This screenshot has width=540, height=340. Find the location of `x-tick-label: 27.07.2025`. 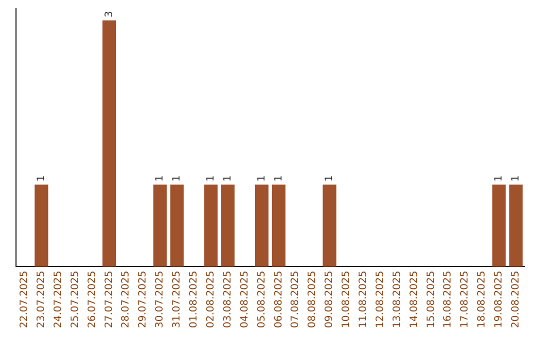

x-tick-label: 27.07.2025 is located at coordinates (109, 299).